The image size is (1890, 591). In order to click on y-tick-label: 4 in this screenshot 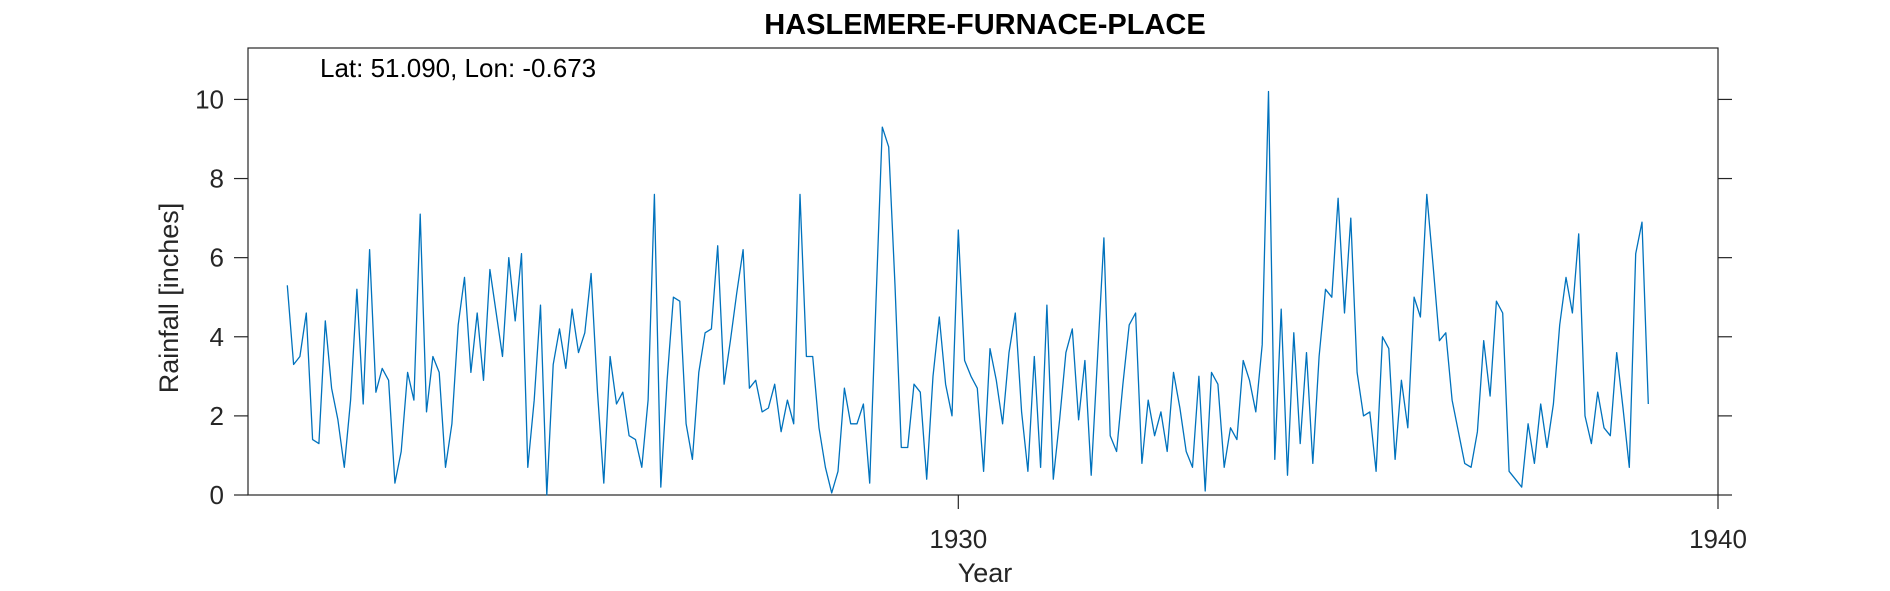, I will do `click(217, 337)`.